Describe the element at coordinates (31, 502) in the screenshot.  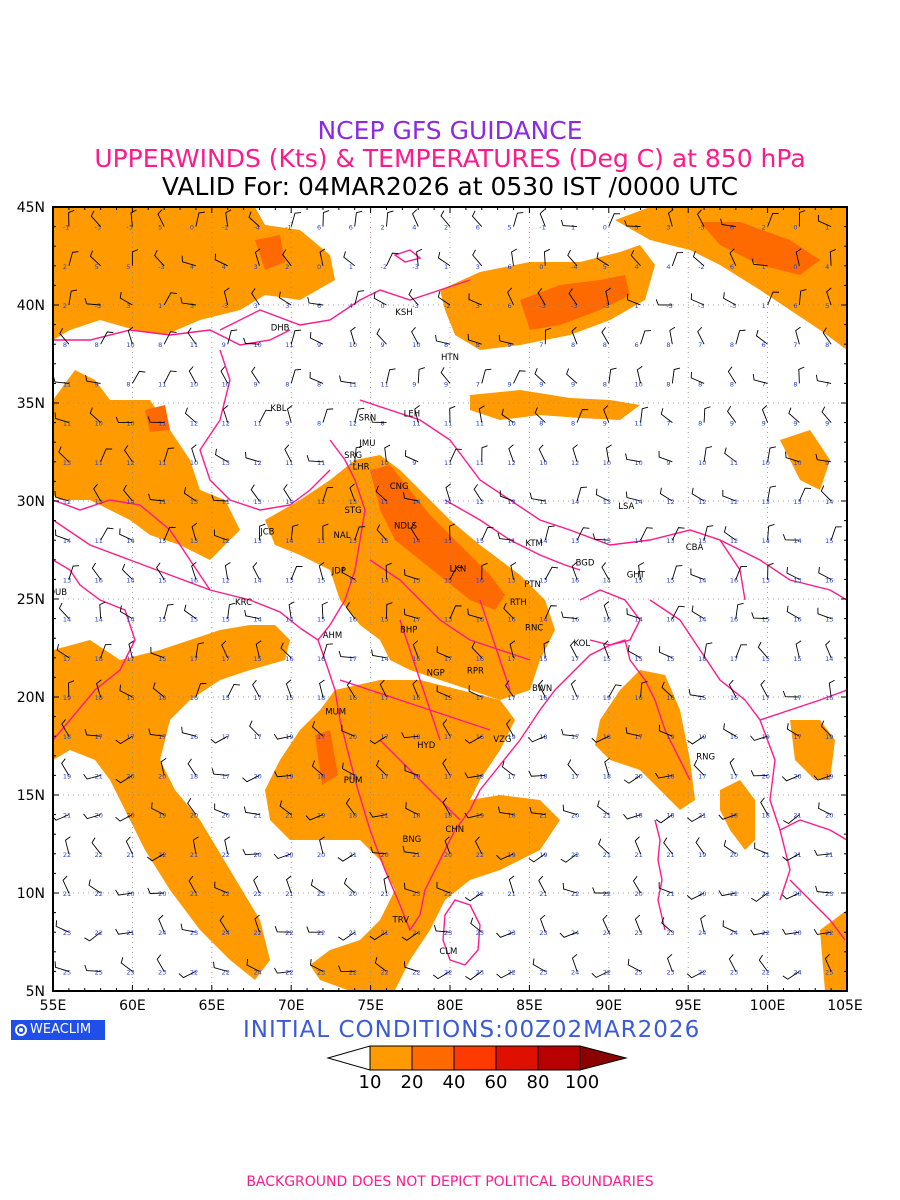
I see `lat-label: 30N` at that location.